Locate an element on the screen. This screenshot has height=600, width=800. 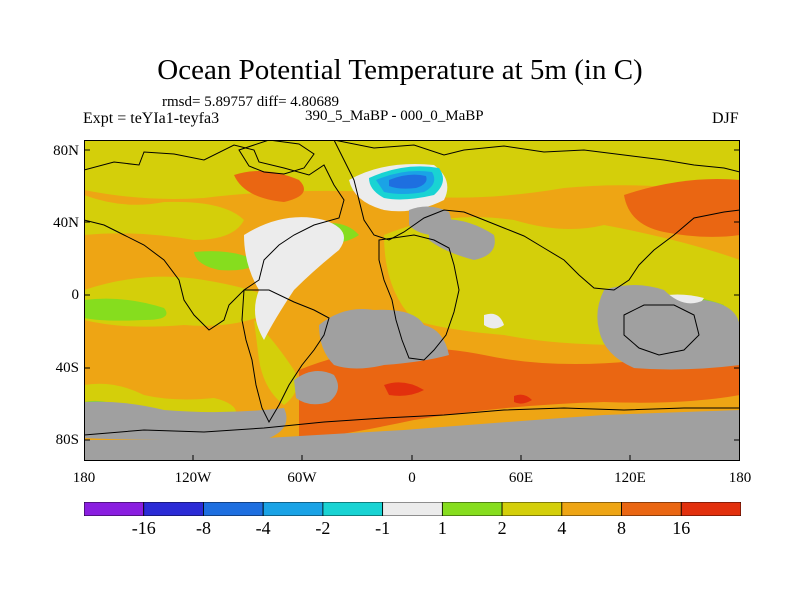
experiment-label: Expt = teYIa1-teyfa3 is located at coordinates (151, 118).